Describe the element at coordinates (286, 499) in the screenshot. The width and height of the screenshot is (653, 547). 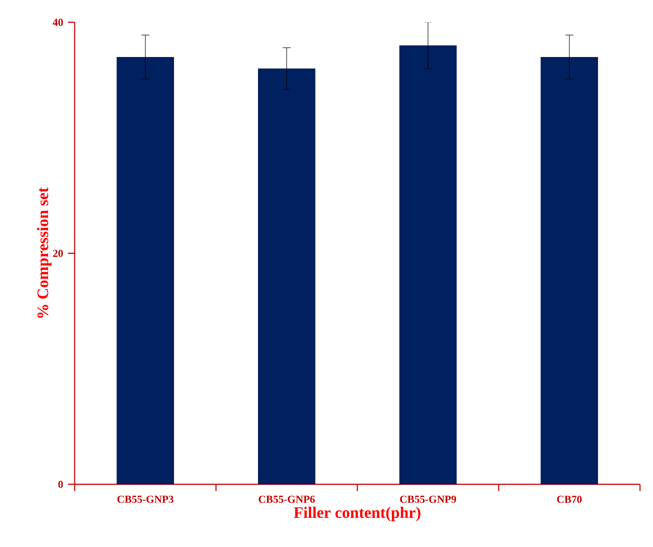
I see `x-tick-label: CB55-GNP6` at that location.